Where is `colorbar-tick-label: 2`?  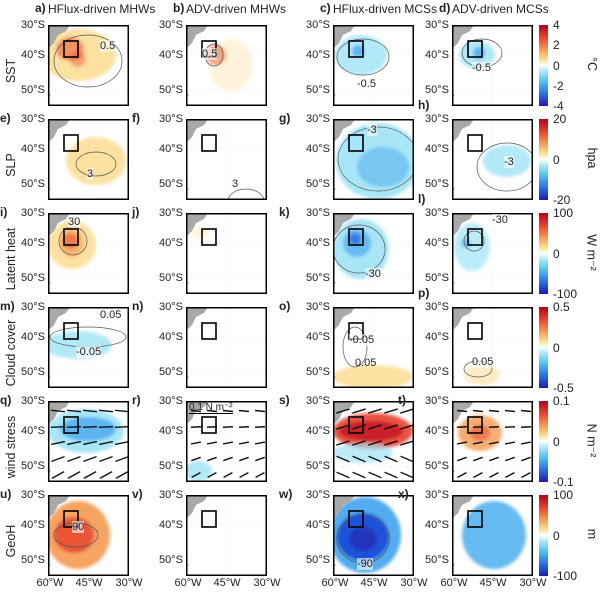
colorbar-tick-label: 2 is located at coordinates (556, 45).